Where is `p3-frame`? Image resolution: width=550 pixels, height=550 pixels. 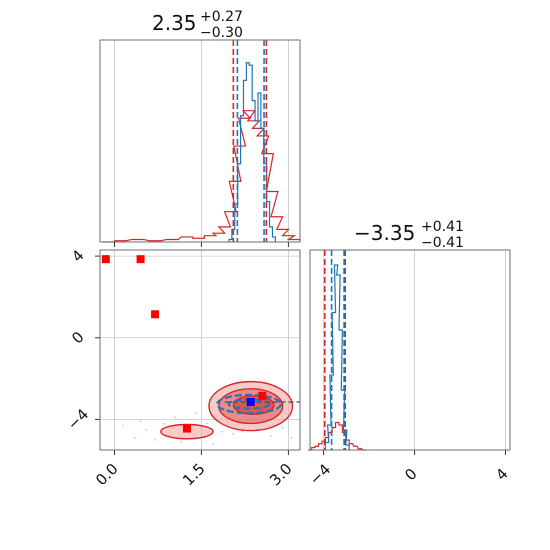
p3-frame is located at coordinates (200, 350).